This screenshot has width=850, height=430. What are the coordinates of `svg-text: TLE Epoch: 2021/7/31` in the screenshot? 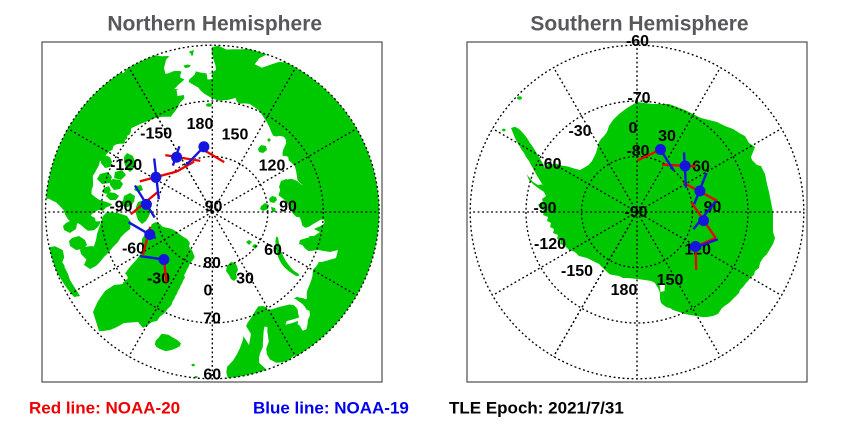 It's located at (536, 408).